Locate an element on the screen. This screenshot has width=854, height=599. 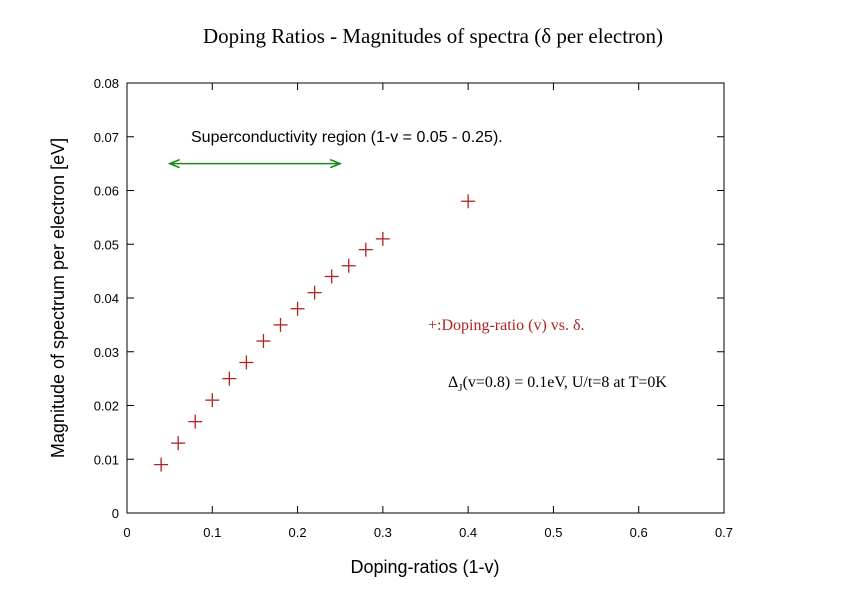
x-tick-label: 0.2 is located at coordinates (298, 532).